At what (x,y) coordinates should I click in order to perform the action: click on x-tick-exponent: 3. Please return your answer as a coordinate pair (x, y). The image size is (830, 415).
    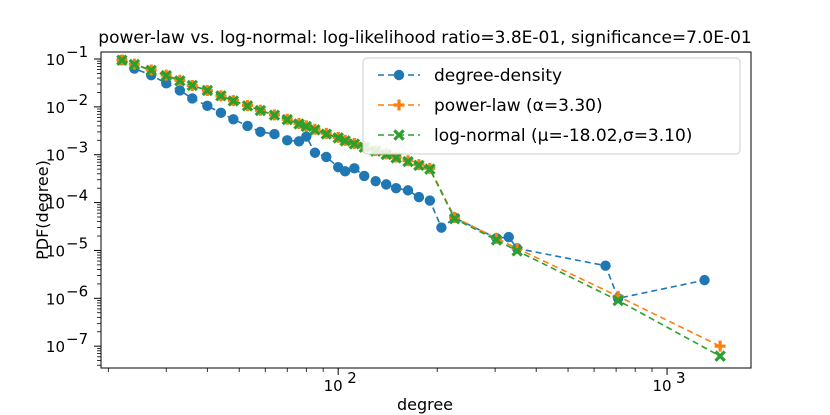
    Looking at the image, I should click on (681, 378).